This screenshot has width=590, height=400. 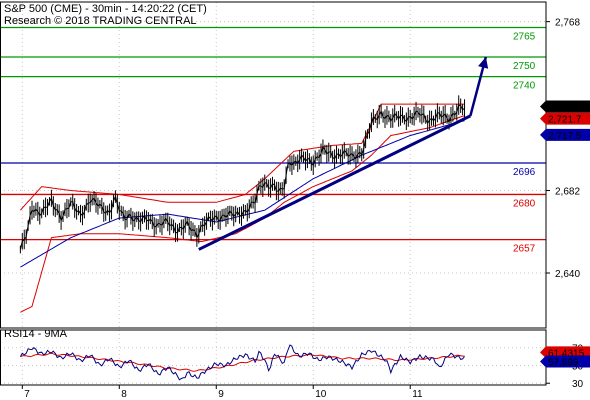 I want to click on level-label-2657: 2657, so click(x=524, y=249).